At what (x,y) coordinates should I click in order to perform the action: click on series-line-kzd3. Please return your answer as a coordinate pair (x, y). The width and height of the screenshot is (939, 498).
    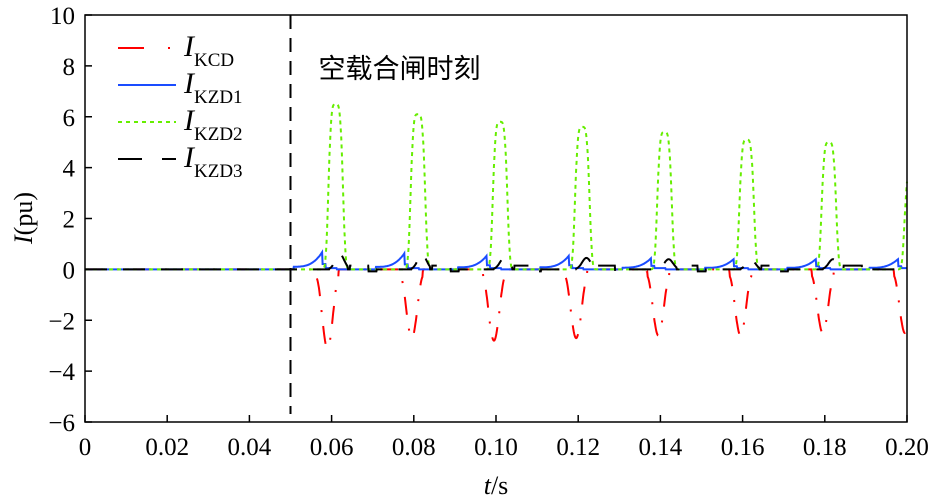
    Looking at the image, I should click on (496, 263).